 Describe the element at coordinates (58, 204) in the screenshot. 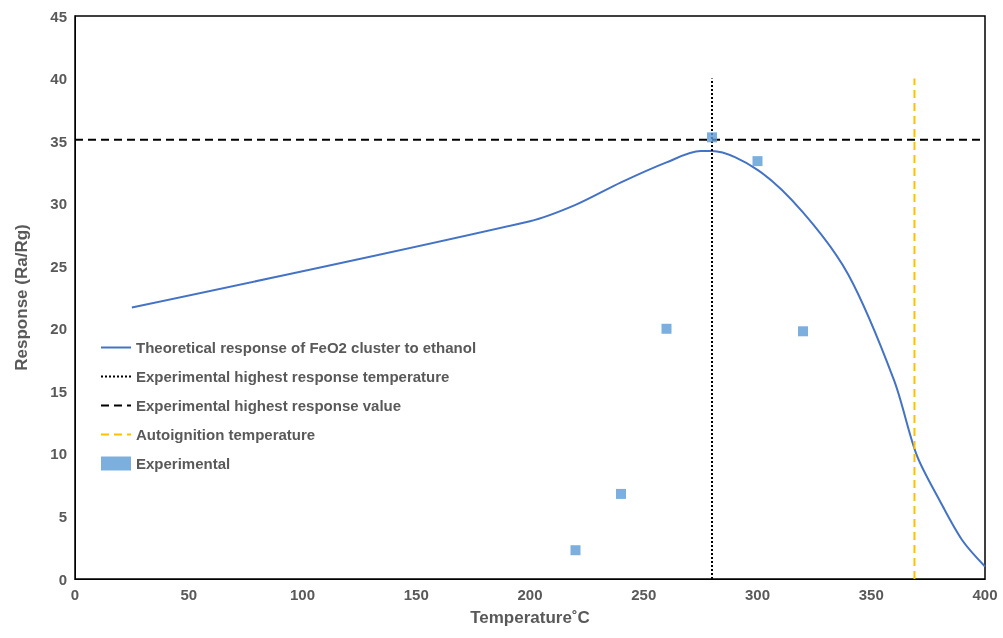

I see `y-tick-label: 30` at that location.